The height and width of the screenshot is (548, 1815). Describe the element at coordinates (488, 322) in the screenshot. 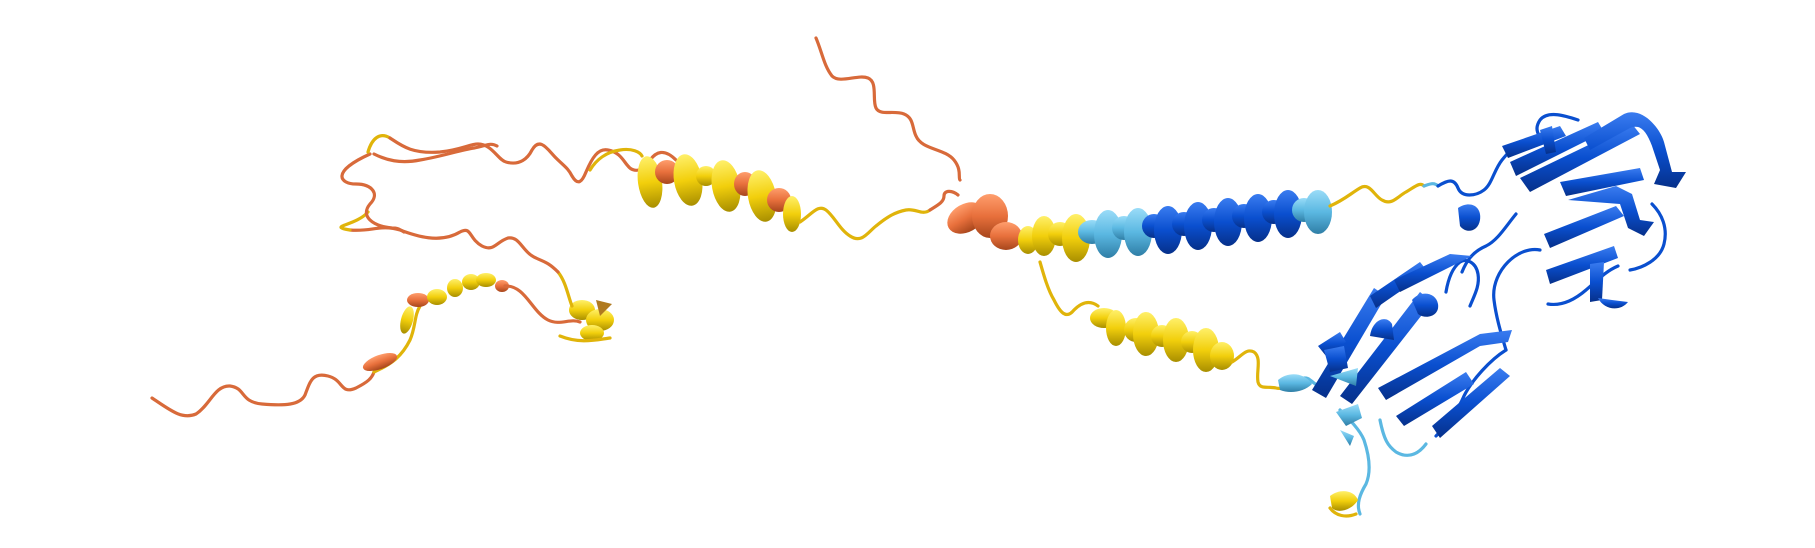

I see `small-helix-cluster` at that location.